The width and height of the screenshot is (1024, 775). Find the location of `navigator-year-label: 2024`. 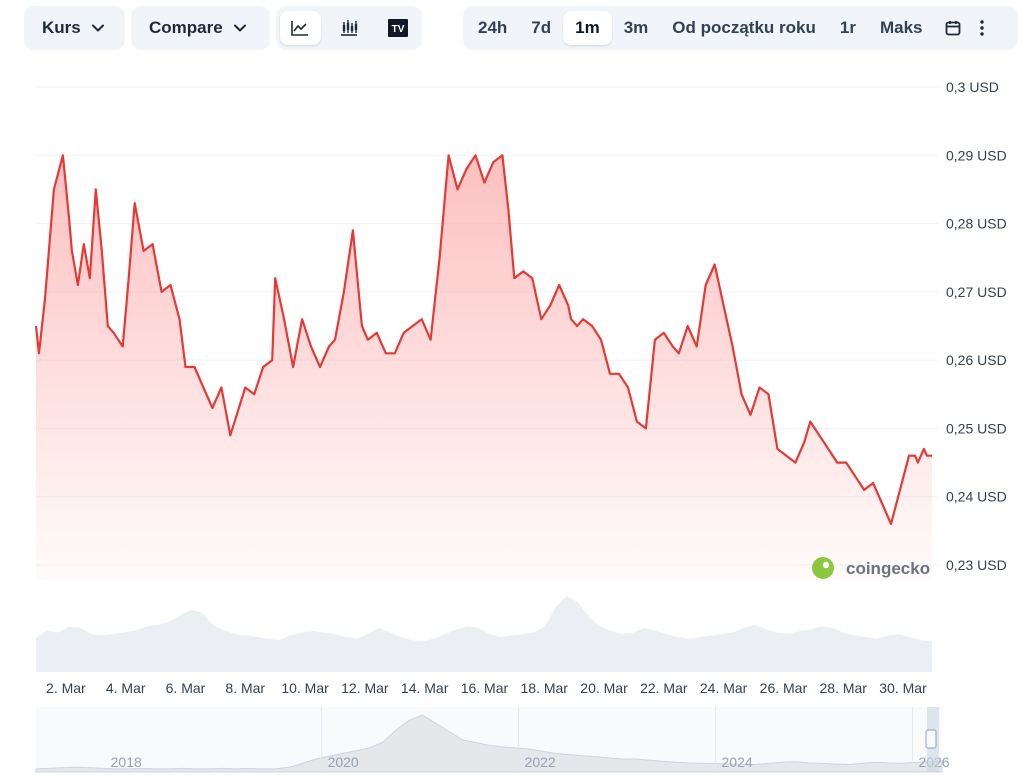

navigator-year-label: 2024 is located at coordinates (737, 762).